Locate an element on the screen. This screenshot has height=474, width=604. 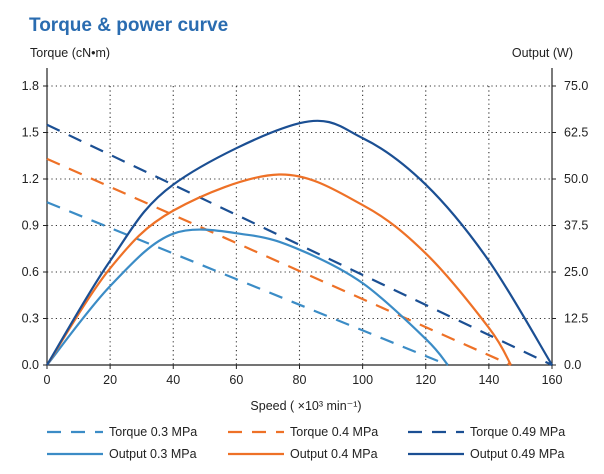
y-right-tick-label: 50.0 is located at coordinates (576, 179).